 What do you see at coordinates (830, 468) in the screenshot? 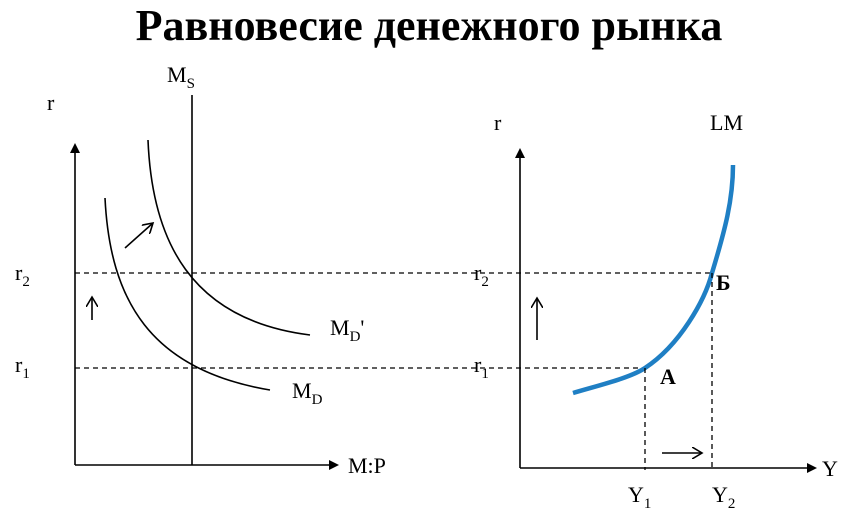
I see `axis-label: Y` at bounding box center [830, 468].